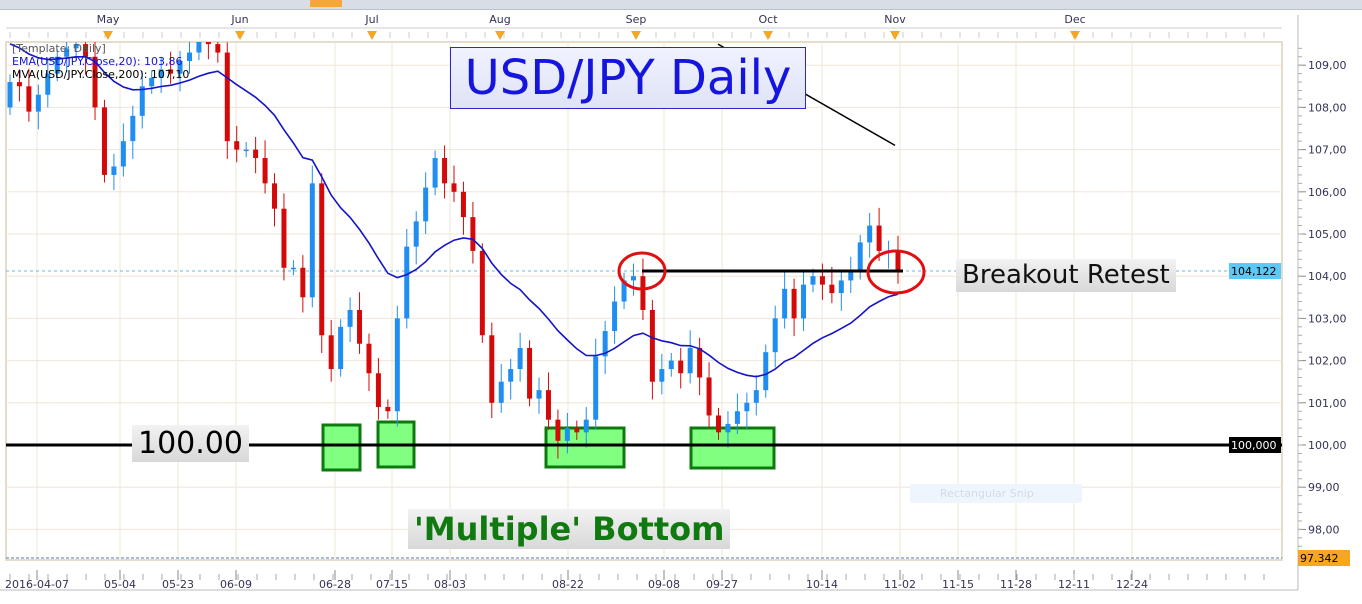 The width and height of the screenshot is (1362, 604). I want to click on breakout-retest-label: Breakout Retest, so click(1066, 275).